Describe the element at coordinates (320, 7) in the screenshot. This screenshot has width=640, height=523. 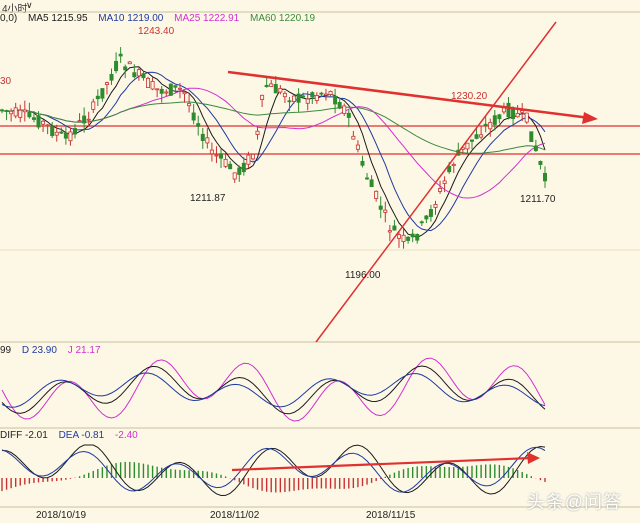
I see `period-selector: 4小时 ∨` at that location.